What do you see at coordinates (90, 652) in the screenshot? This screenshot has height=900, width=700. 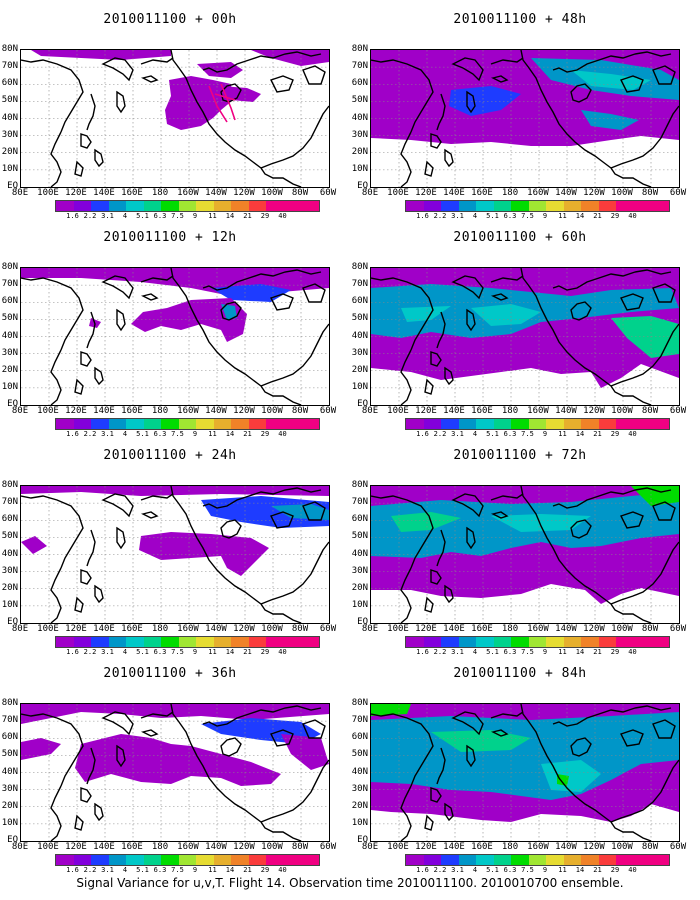 I see `colorbar-tick-label: 2.2` at bounding box center [90, 652].